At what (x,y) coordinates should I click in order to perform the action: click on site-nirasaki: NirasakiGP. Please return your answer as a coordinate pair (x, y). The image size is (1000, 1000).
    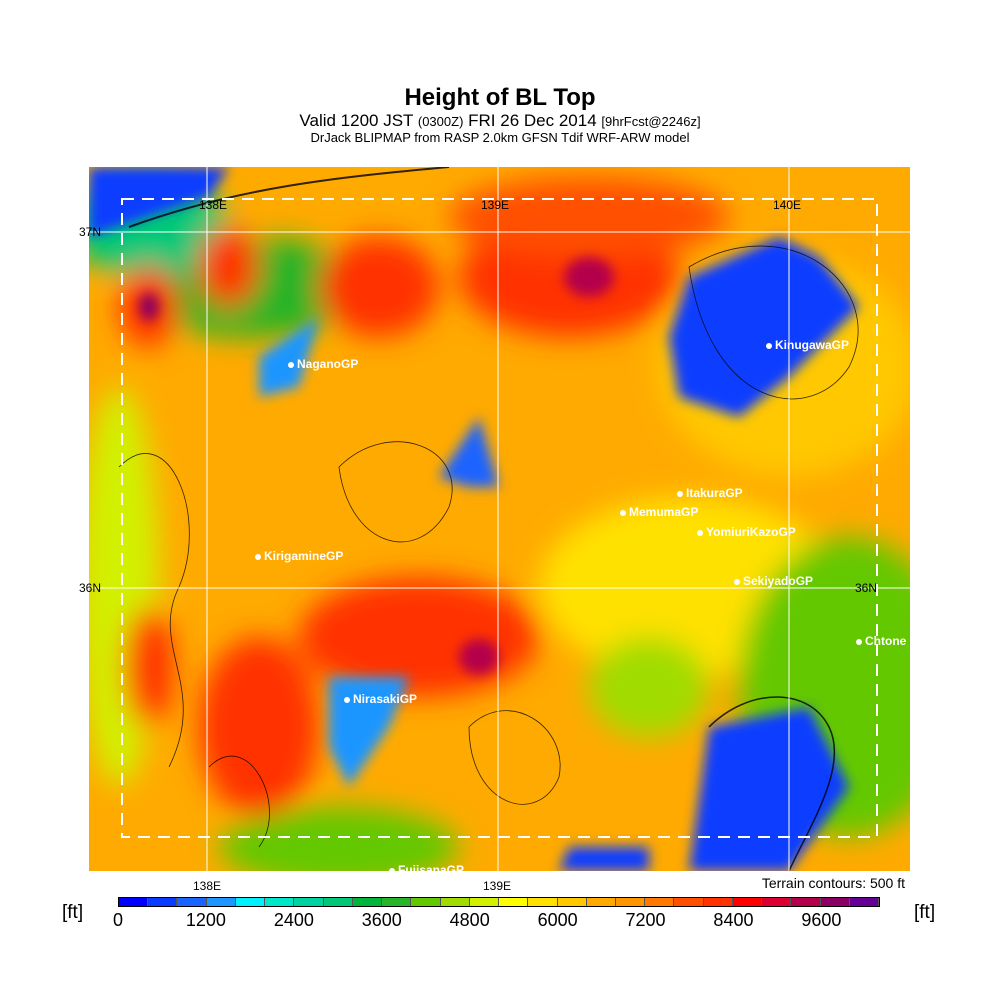
    Looking at the image, I should click on (380, 699).